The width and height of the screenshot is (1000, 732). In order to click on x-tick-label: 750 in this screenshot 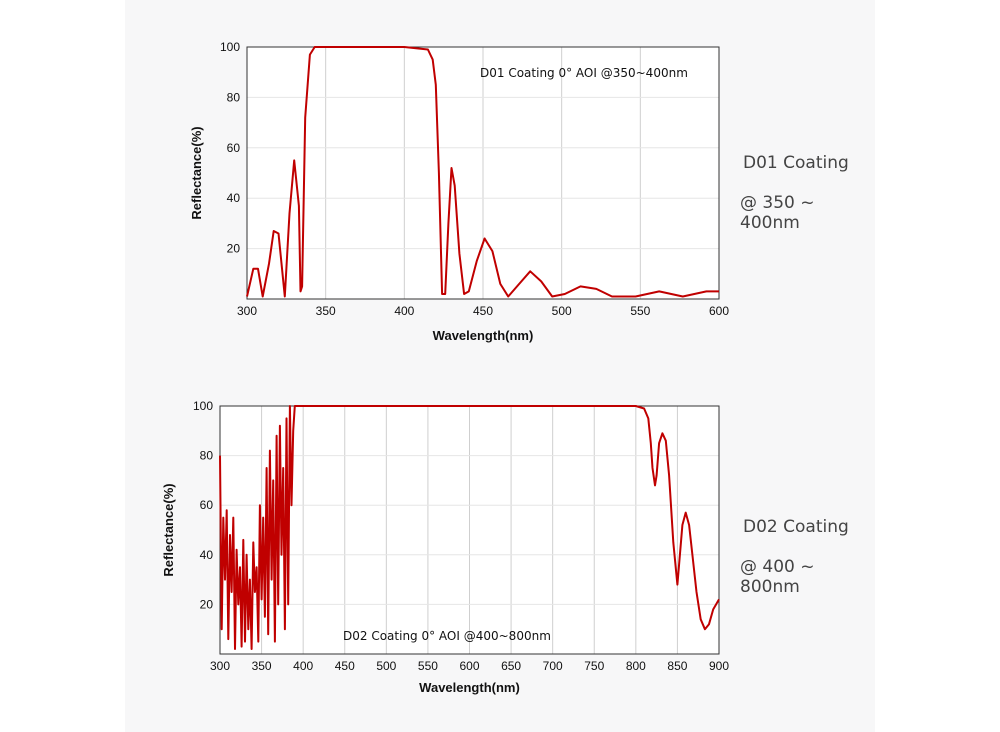, I will do `click(594, 666)`.